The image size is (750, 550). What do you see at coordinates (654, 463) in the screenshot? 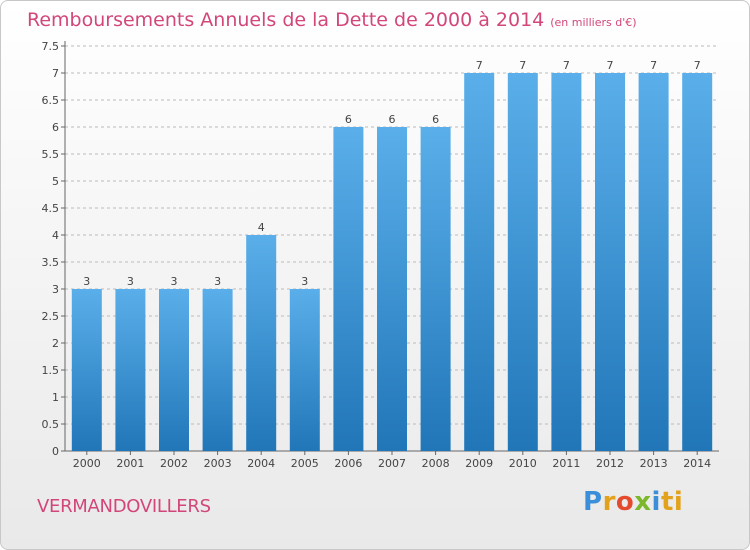
I see `x-tick-label: 2013` at bounding box center [654, 463].